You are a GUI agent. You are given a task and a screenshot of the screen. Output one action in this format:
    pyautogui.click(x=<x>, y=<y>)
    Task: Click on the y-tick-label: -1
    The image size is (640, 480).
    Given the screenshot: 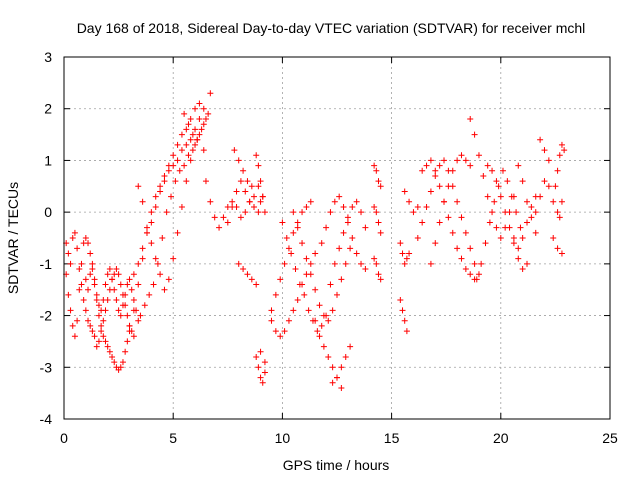 What is the action you would take?
    pyautogui.click(x=46, y=264)
    